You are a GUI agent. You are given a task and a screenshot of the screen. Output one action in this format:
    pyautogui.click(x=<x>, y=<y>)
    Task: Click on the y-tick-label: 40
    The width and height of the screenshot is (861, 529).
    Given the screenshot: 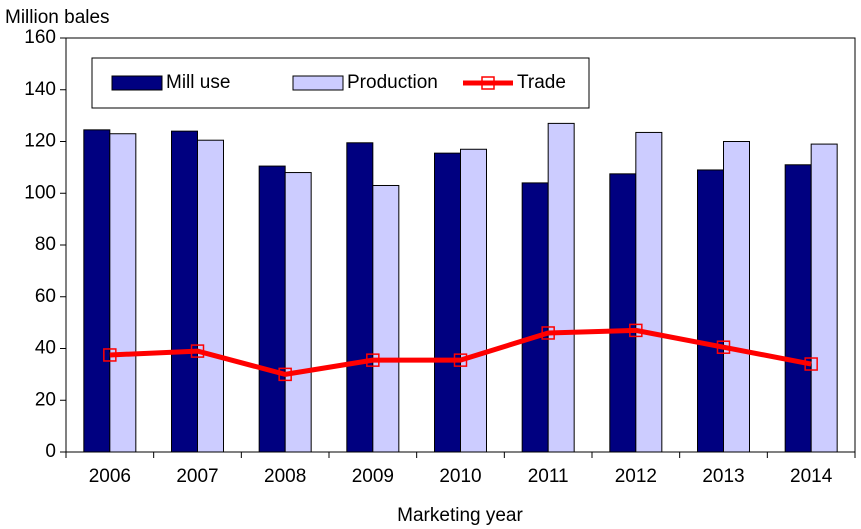 What is the action you would take?
    pyautogui.click(x=45, y=348)
    